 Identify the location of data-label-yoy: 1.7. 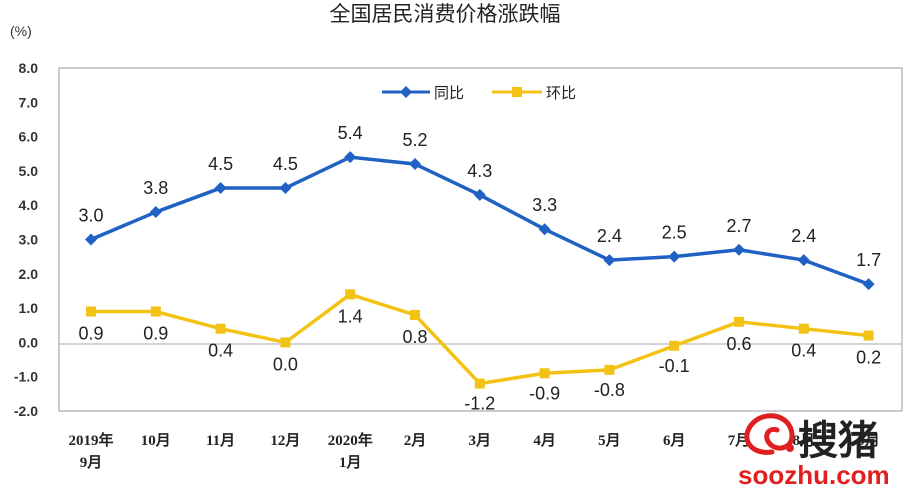
(868, 260).